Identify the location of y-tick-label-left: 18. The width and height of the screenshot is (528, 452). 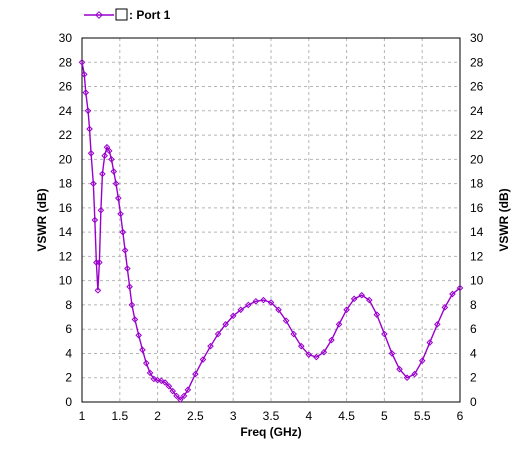
(66, 184).